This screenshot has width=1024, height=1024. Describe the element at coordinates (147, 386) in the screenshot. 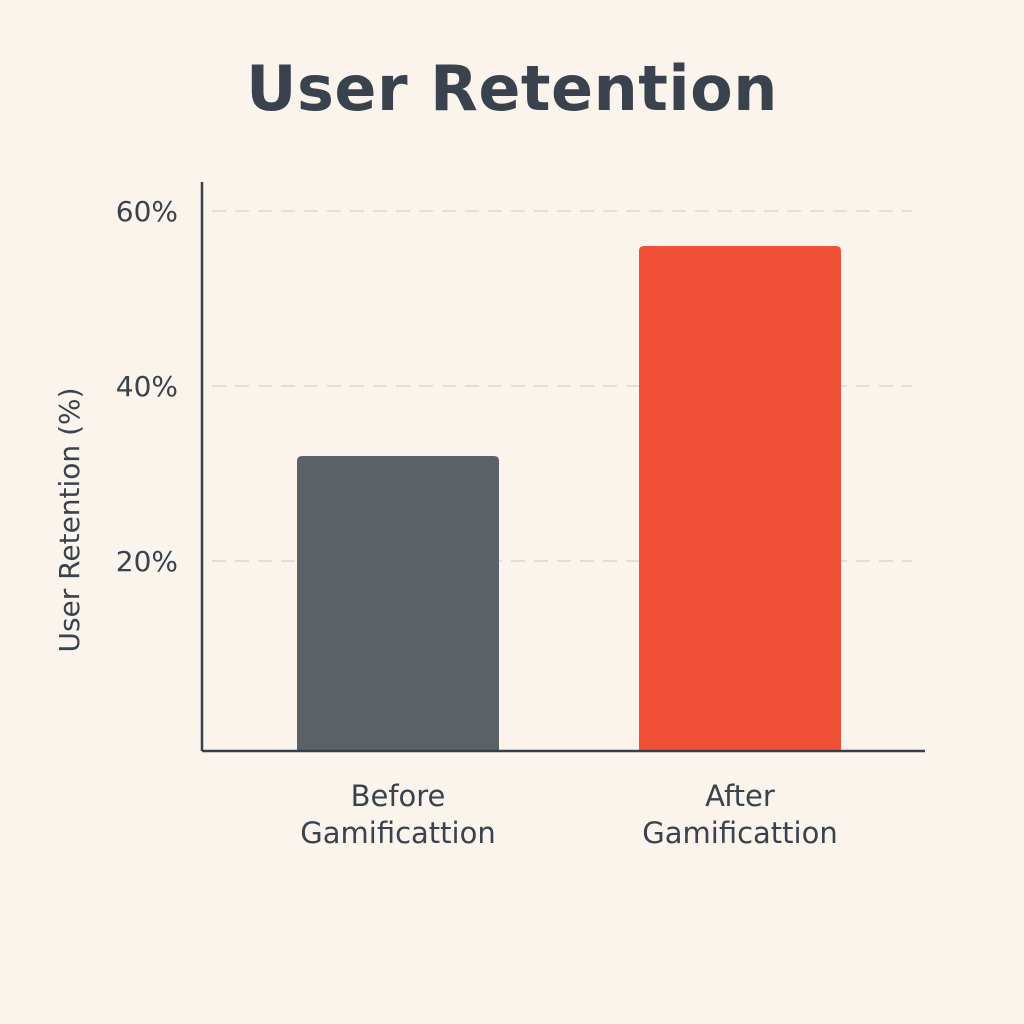

I see `y-tick-label: 40%` at that location.